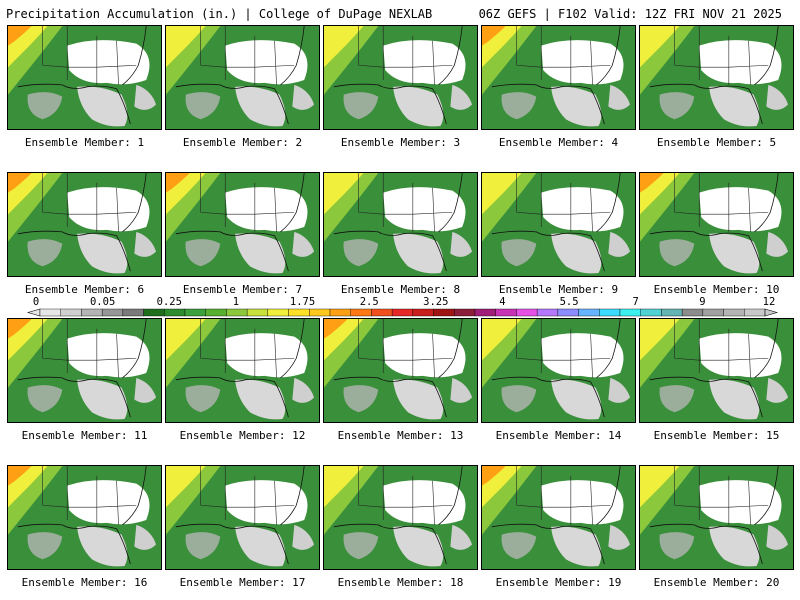 This screenshot has height=600, width=800. Describe the element at coordinates (242, 582) in the screenshot. I see `ensemble-member-label: Ensemble Member: 17` at that location.